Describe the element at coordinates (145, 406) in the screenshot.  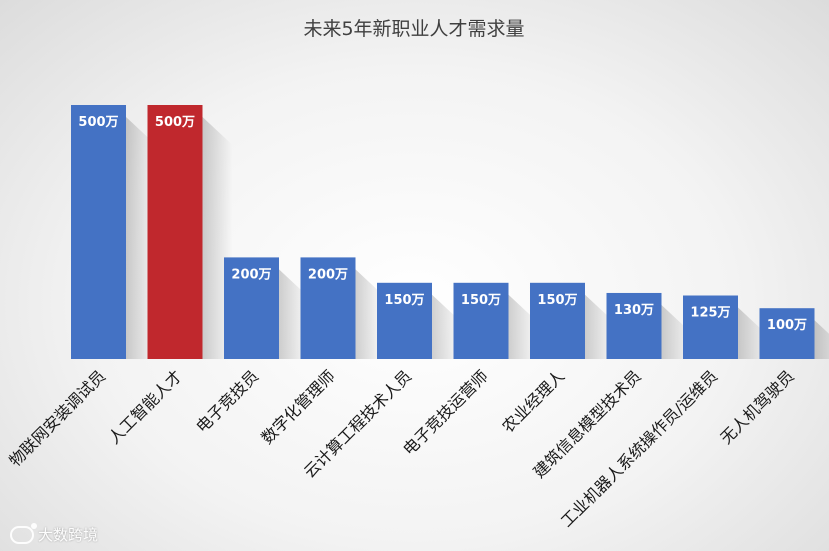
I see `category-label: 人工智能人才` at that location.